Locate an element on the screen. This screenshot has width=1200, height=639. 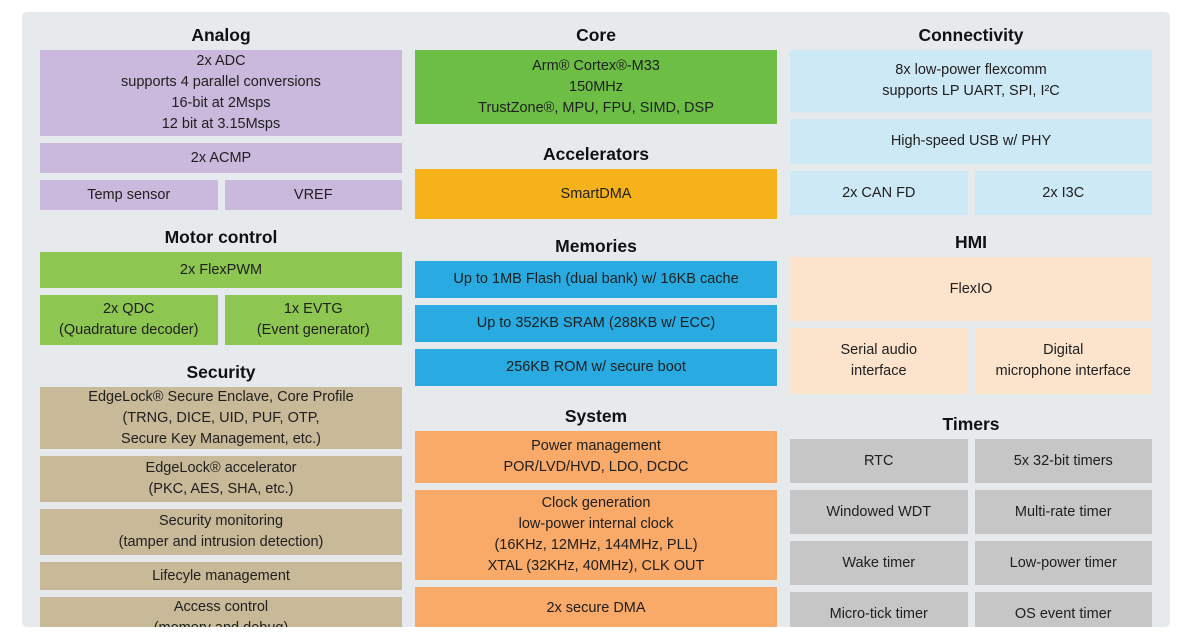
low-power-timer-block: Low-power timer is located at coordinates (1063, 563).